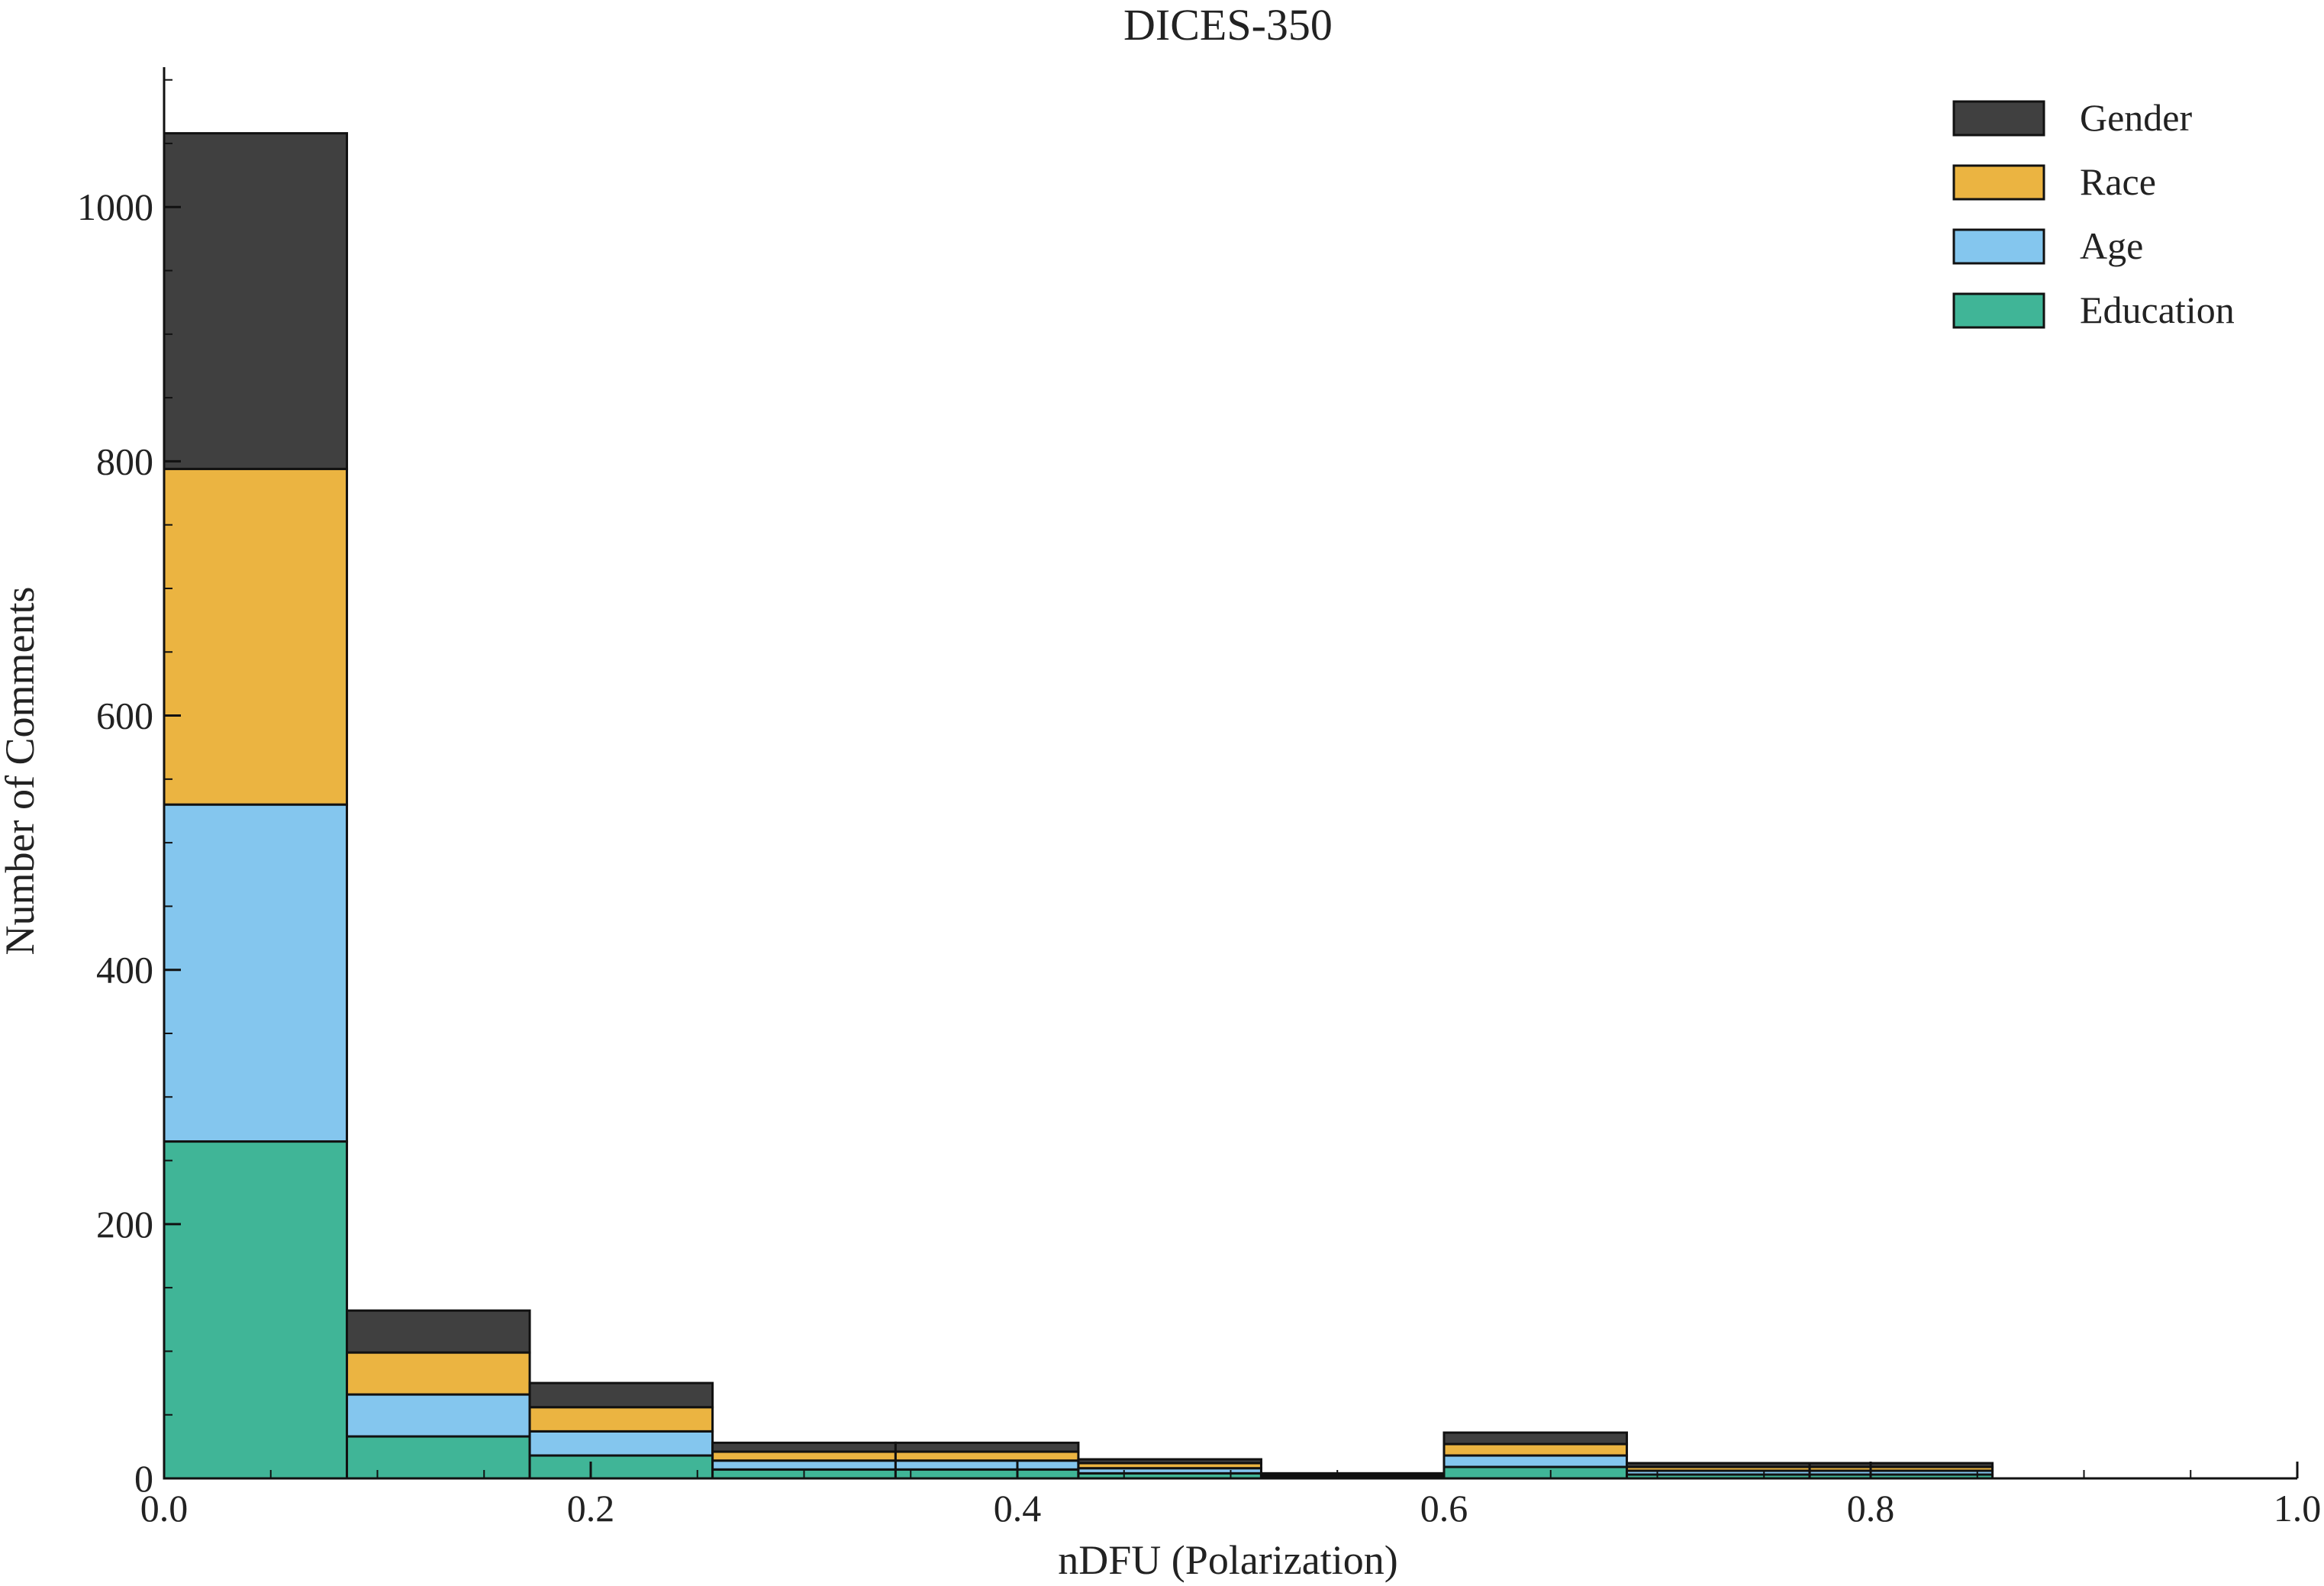 Image resolution: width=2324 pixels, height=1586 pixels. What do you see at coordinates (1871, 1508) in the screenshot?
I see `x-tick-label-4: 0.8` at bounding box center [1871, 1508].